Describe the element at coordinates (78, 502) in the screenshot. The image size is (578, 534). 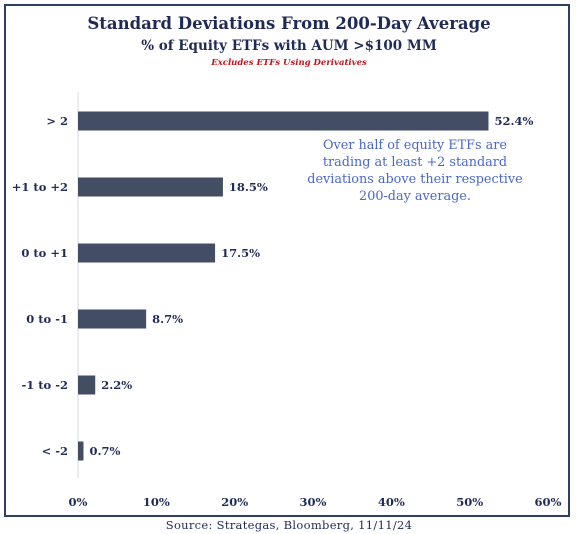
I see `x-tick-label: 0%` at that location.